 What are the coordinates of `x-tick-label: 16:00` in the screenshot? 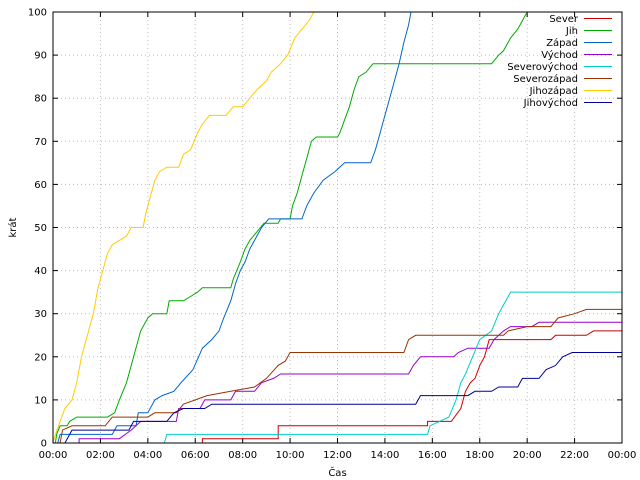 It's located at (432, 455).